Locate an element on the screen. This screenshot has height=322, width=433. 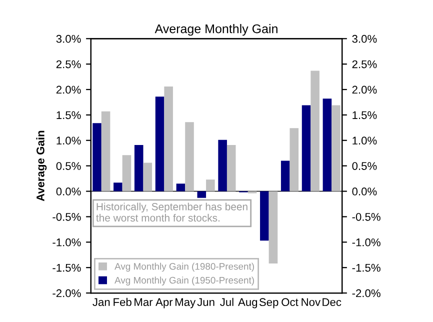
y-tick-label: 2.0% is located at coordinates (68, 90).